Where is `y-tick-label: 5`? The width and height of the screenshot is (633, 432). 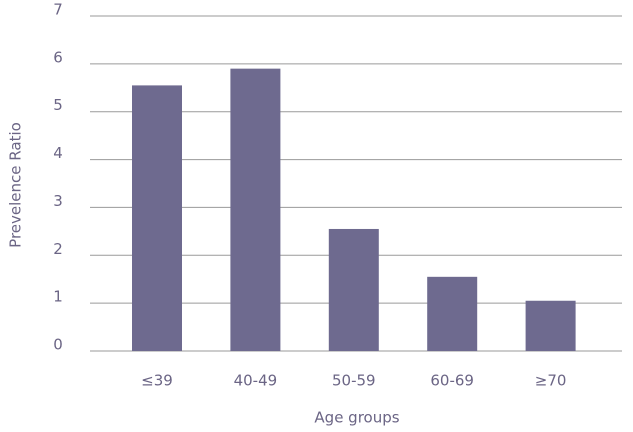 y-tick-label: 5 is located at coordinates (58, 105).